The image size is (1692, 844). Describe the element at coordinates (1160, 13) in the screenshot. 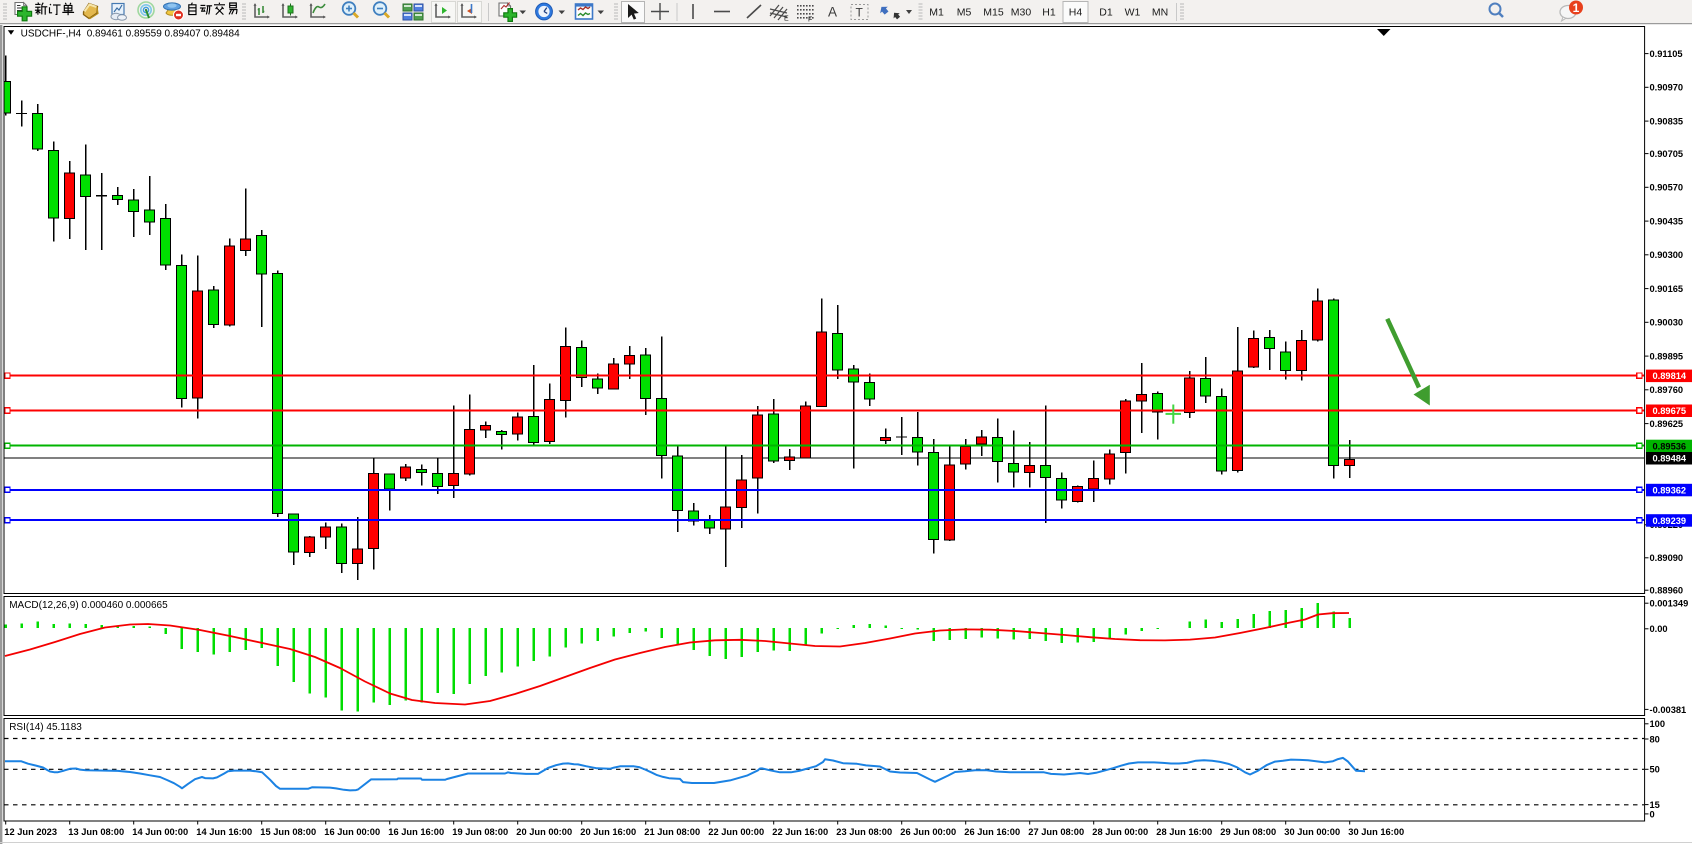

I see `svg-text: MN` at that location.